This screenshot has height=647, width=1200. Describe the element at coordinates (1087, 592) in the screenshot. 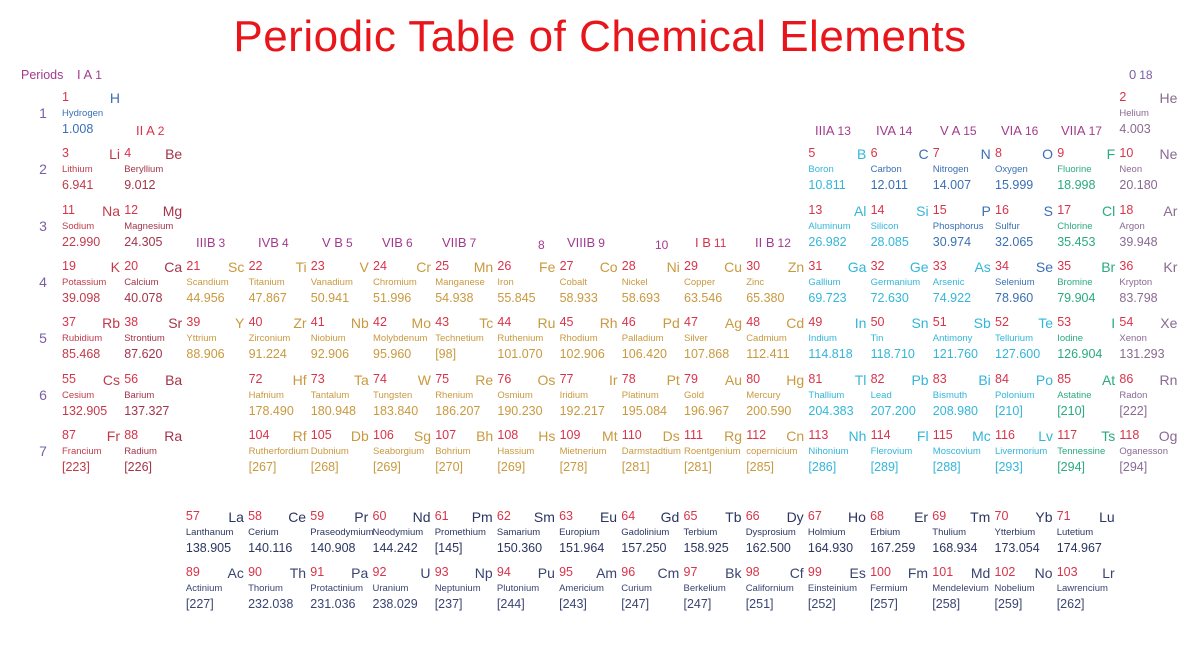

I see `element-cell: 103 Lr Lawrencium [262]` at that location.